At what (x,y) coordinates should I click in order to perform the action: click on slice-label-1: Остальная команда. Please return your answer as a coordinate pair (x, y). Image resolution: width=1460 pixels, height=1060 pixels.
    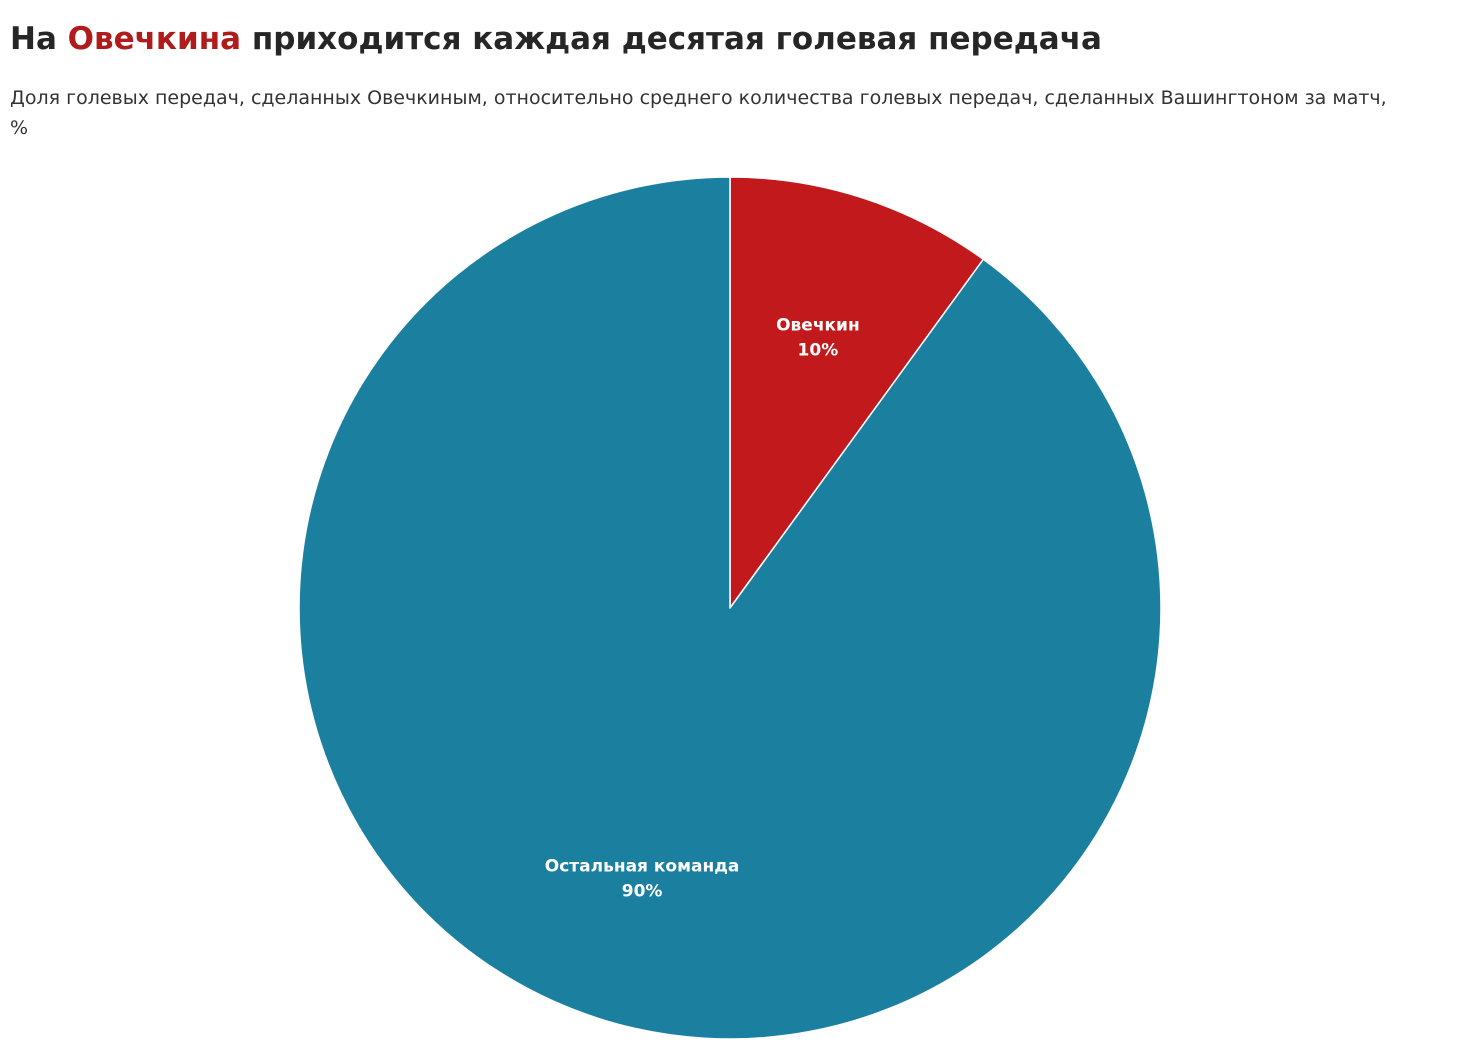
    Looking at the image, I should click on (642, 867).